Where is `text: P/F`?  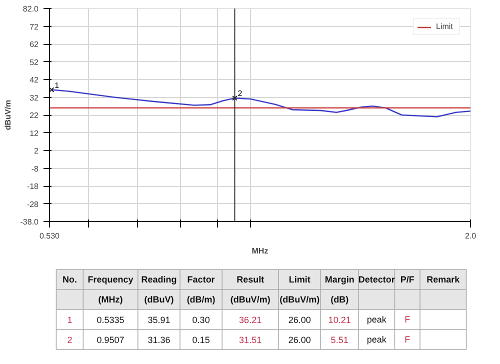 text: P/F is located at coordinates (407, 279).